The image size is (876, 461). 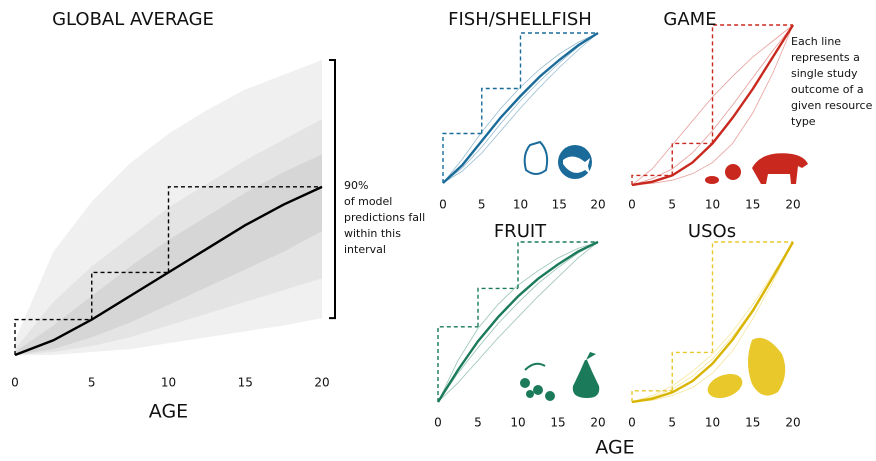 What do you see at coordinates (133, 19) in the screenshot?
I see `panel-title: GLOBAL AVERAGE` at bounding box center [133, 19].